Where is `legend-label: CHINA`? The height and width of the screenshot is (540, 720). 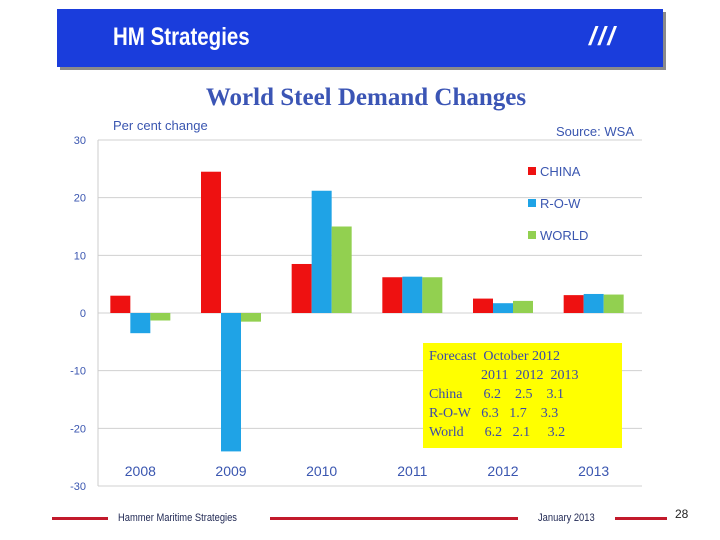
legend-label: CHINA is located at coordinates (560, 171).